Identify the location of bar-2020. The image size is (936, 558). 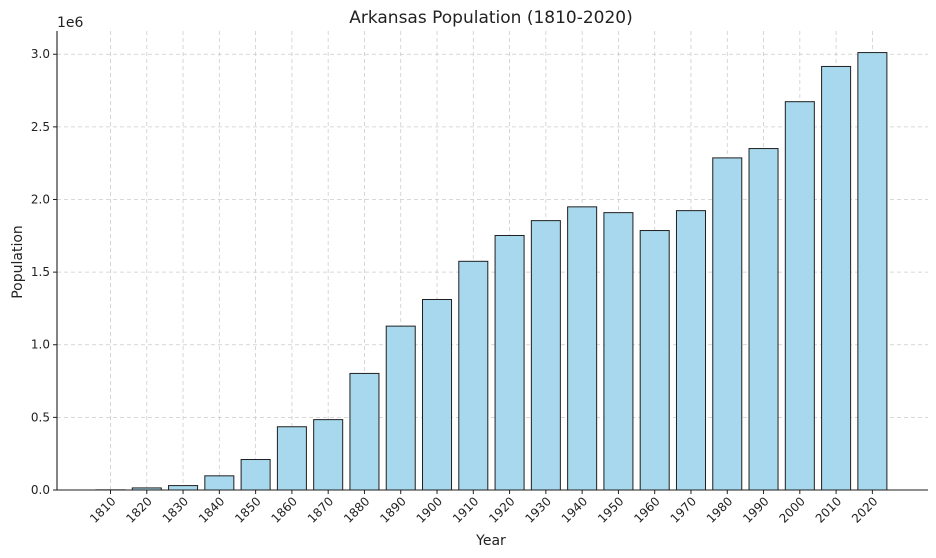
(872, 271).